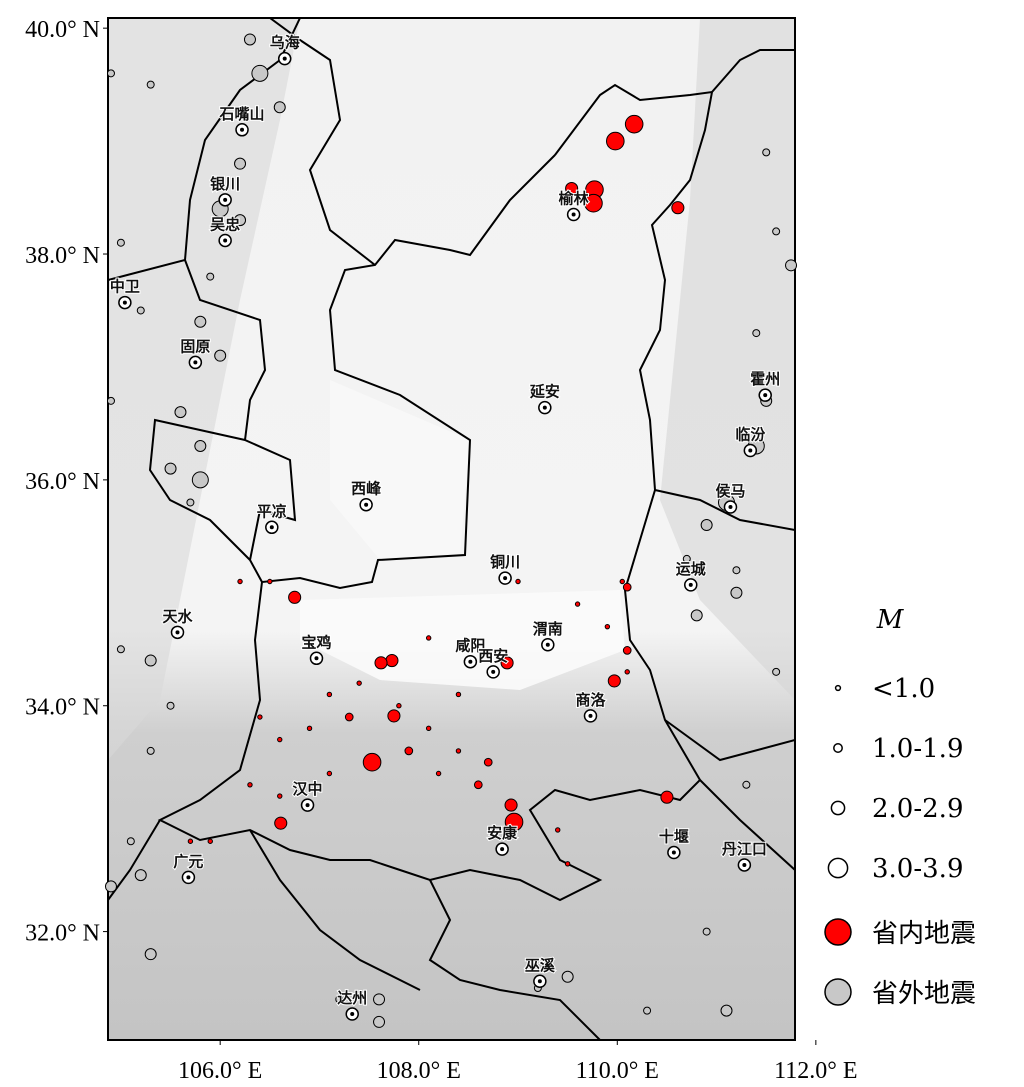  What do you see at coordinates (308, 789) in the screenshot?
I see `city-label: 汉中` at bounding box center [308, 789].